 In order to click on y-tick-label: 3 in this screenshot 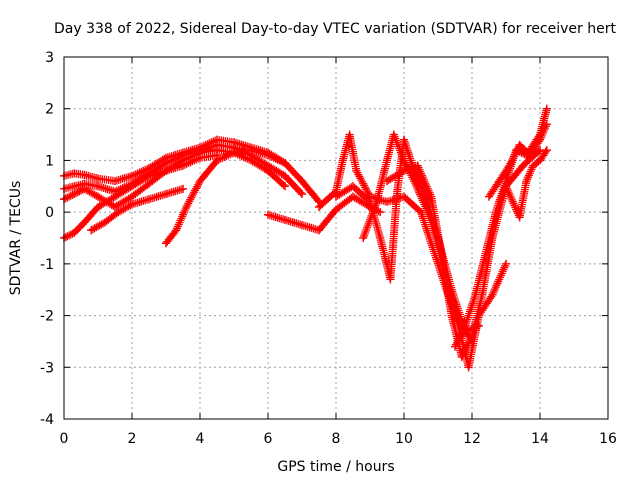, I will do `click(49, 58)`.